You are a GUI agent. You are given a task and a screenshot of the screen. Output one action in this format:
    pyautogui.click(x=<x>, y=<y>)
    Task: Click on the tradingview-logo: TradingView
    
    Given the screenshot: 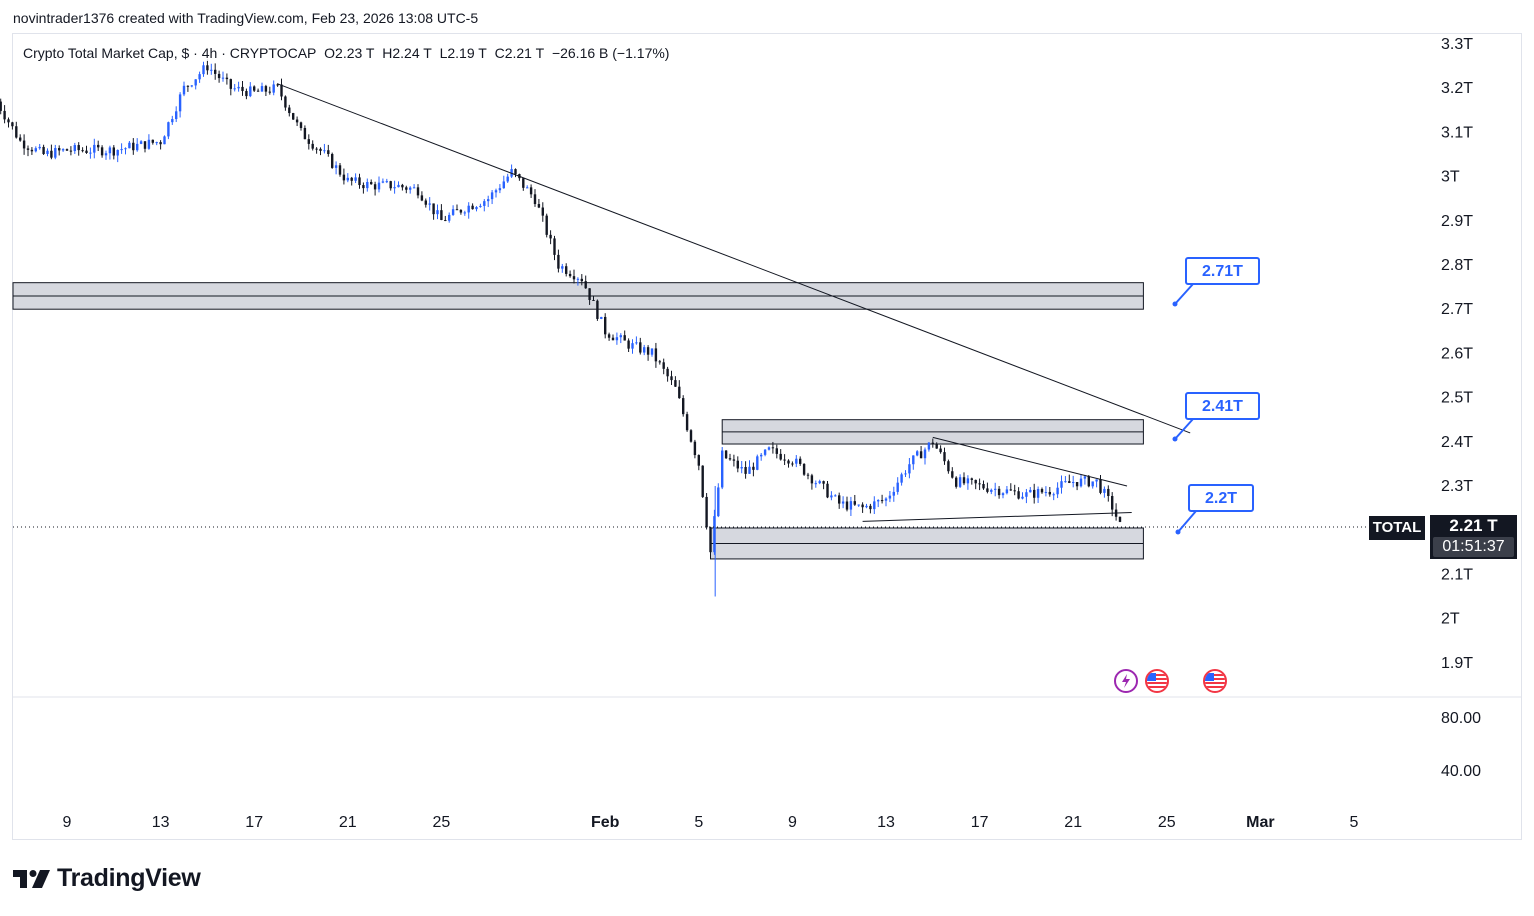 What is the action you would take?
    pyautogui.click(x=107, y=878)
    